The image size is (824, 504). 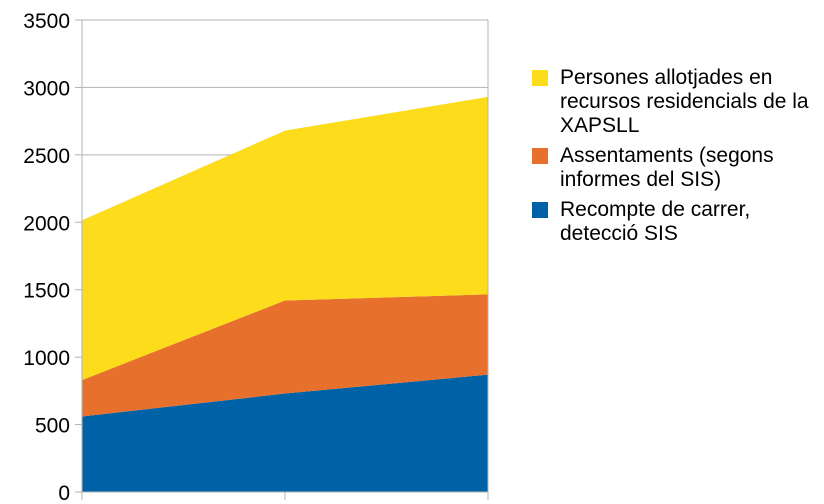 I want to click on legend-item-assentaments: Assentaments (segons informes del SIS), so click(x=677, y=168).